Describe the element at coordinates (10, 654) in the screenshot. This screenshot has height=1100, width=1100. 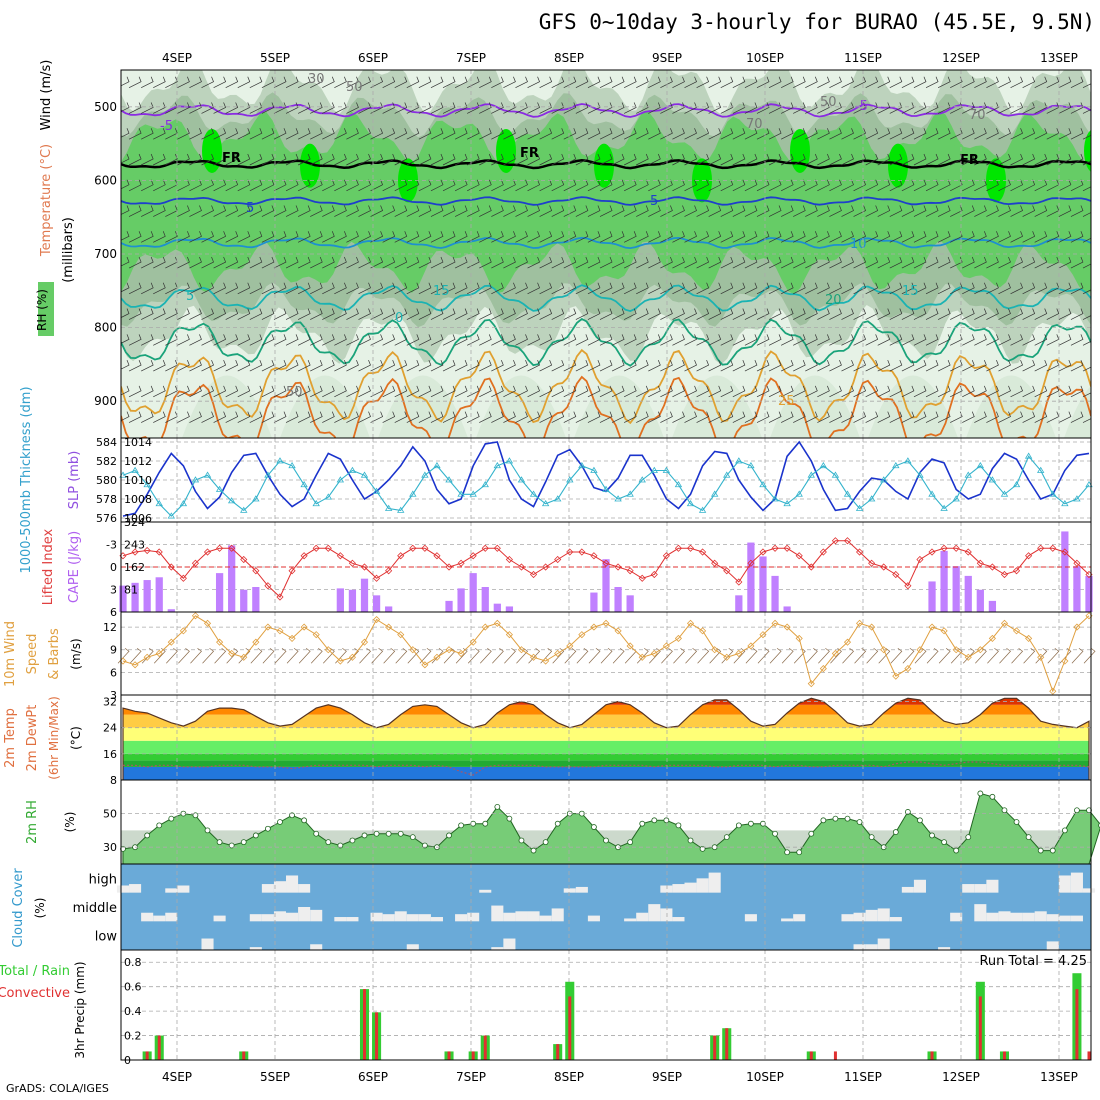
I see `wind-label-a: 10m Wind` at that location.